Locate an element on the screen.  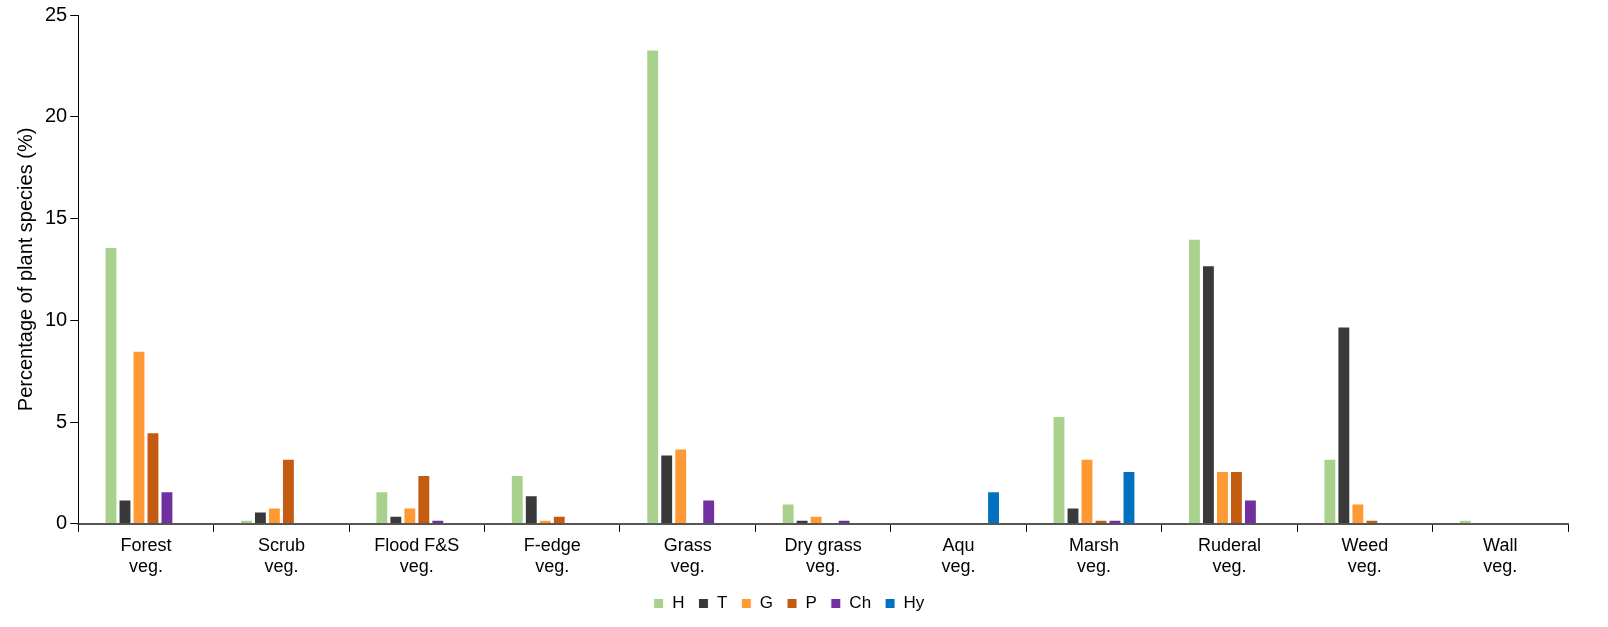
legend-label: Hy is located at coordinates (914, 603).